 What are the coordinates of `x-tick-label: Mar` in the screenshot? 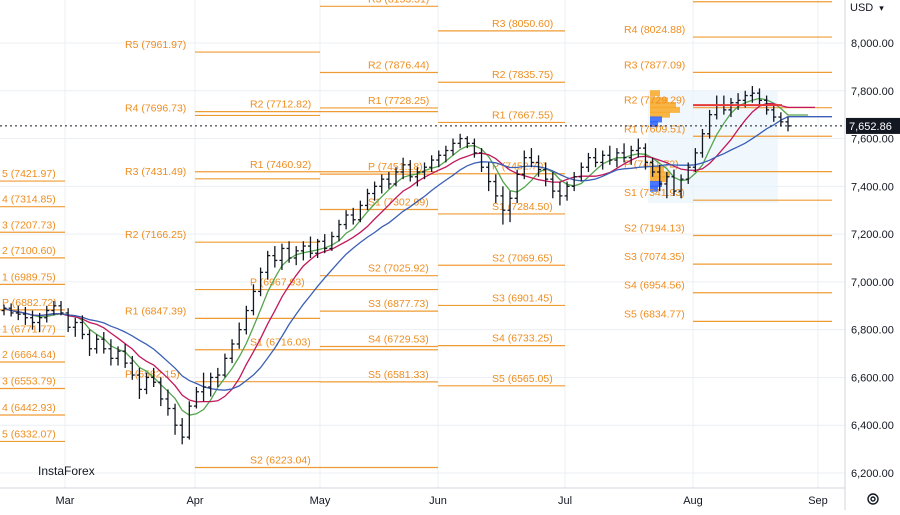 It's located at (65, 501).